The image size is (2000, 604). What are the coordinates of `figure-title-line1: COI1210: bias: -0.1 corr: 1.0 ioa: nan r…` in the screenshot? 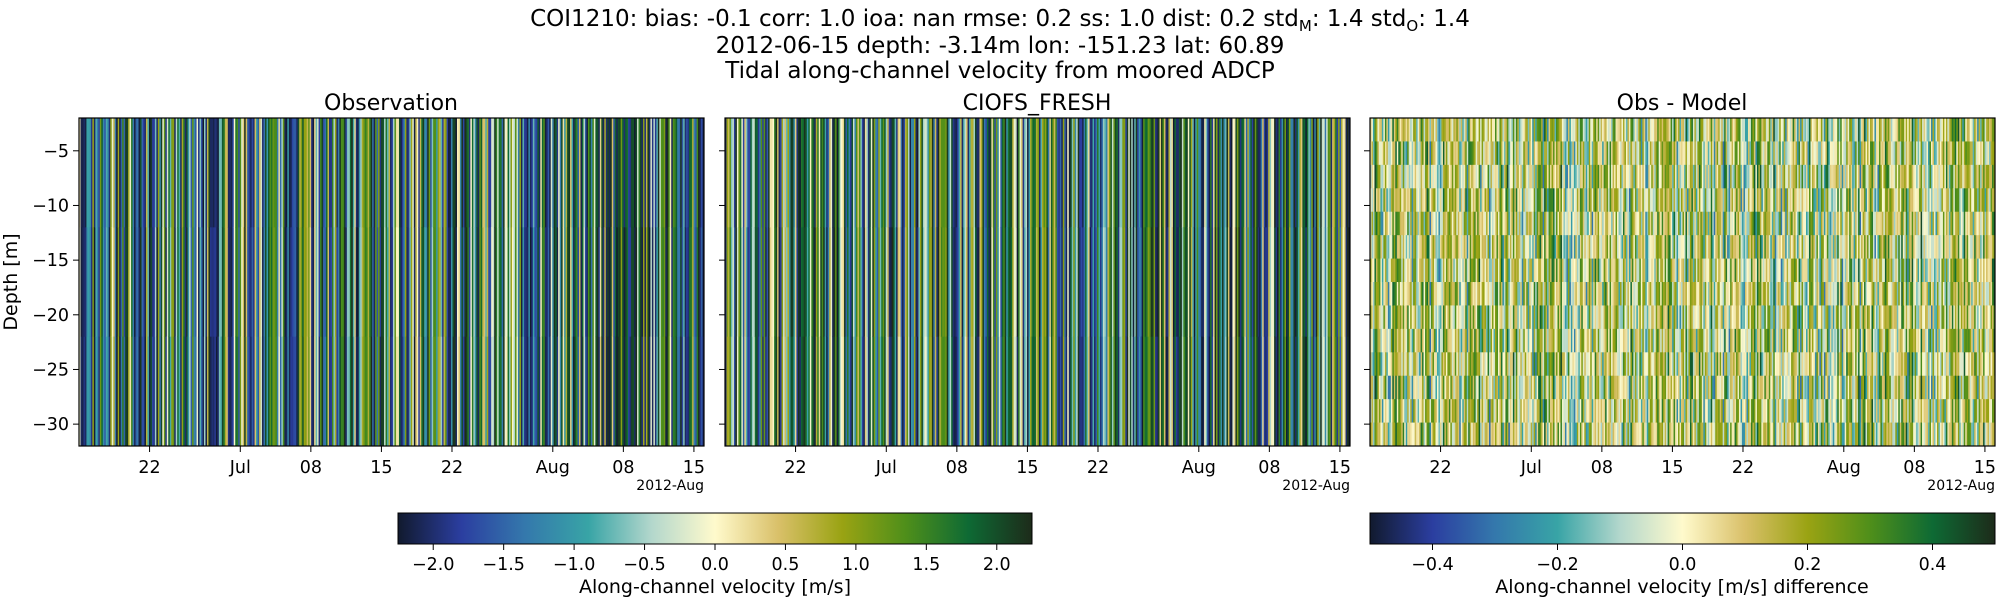 It's located at (1000, 20).